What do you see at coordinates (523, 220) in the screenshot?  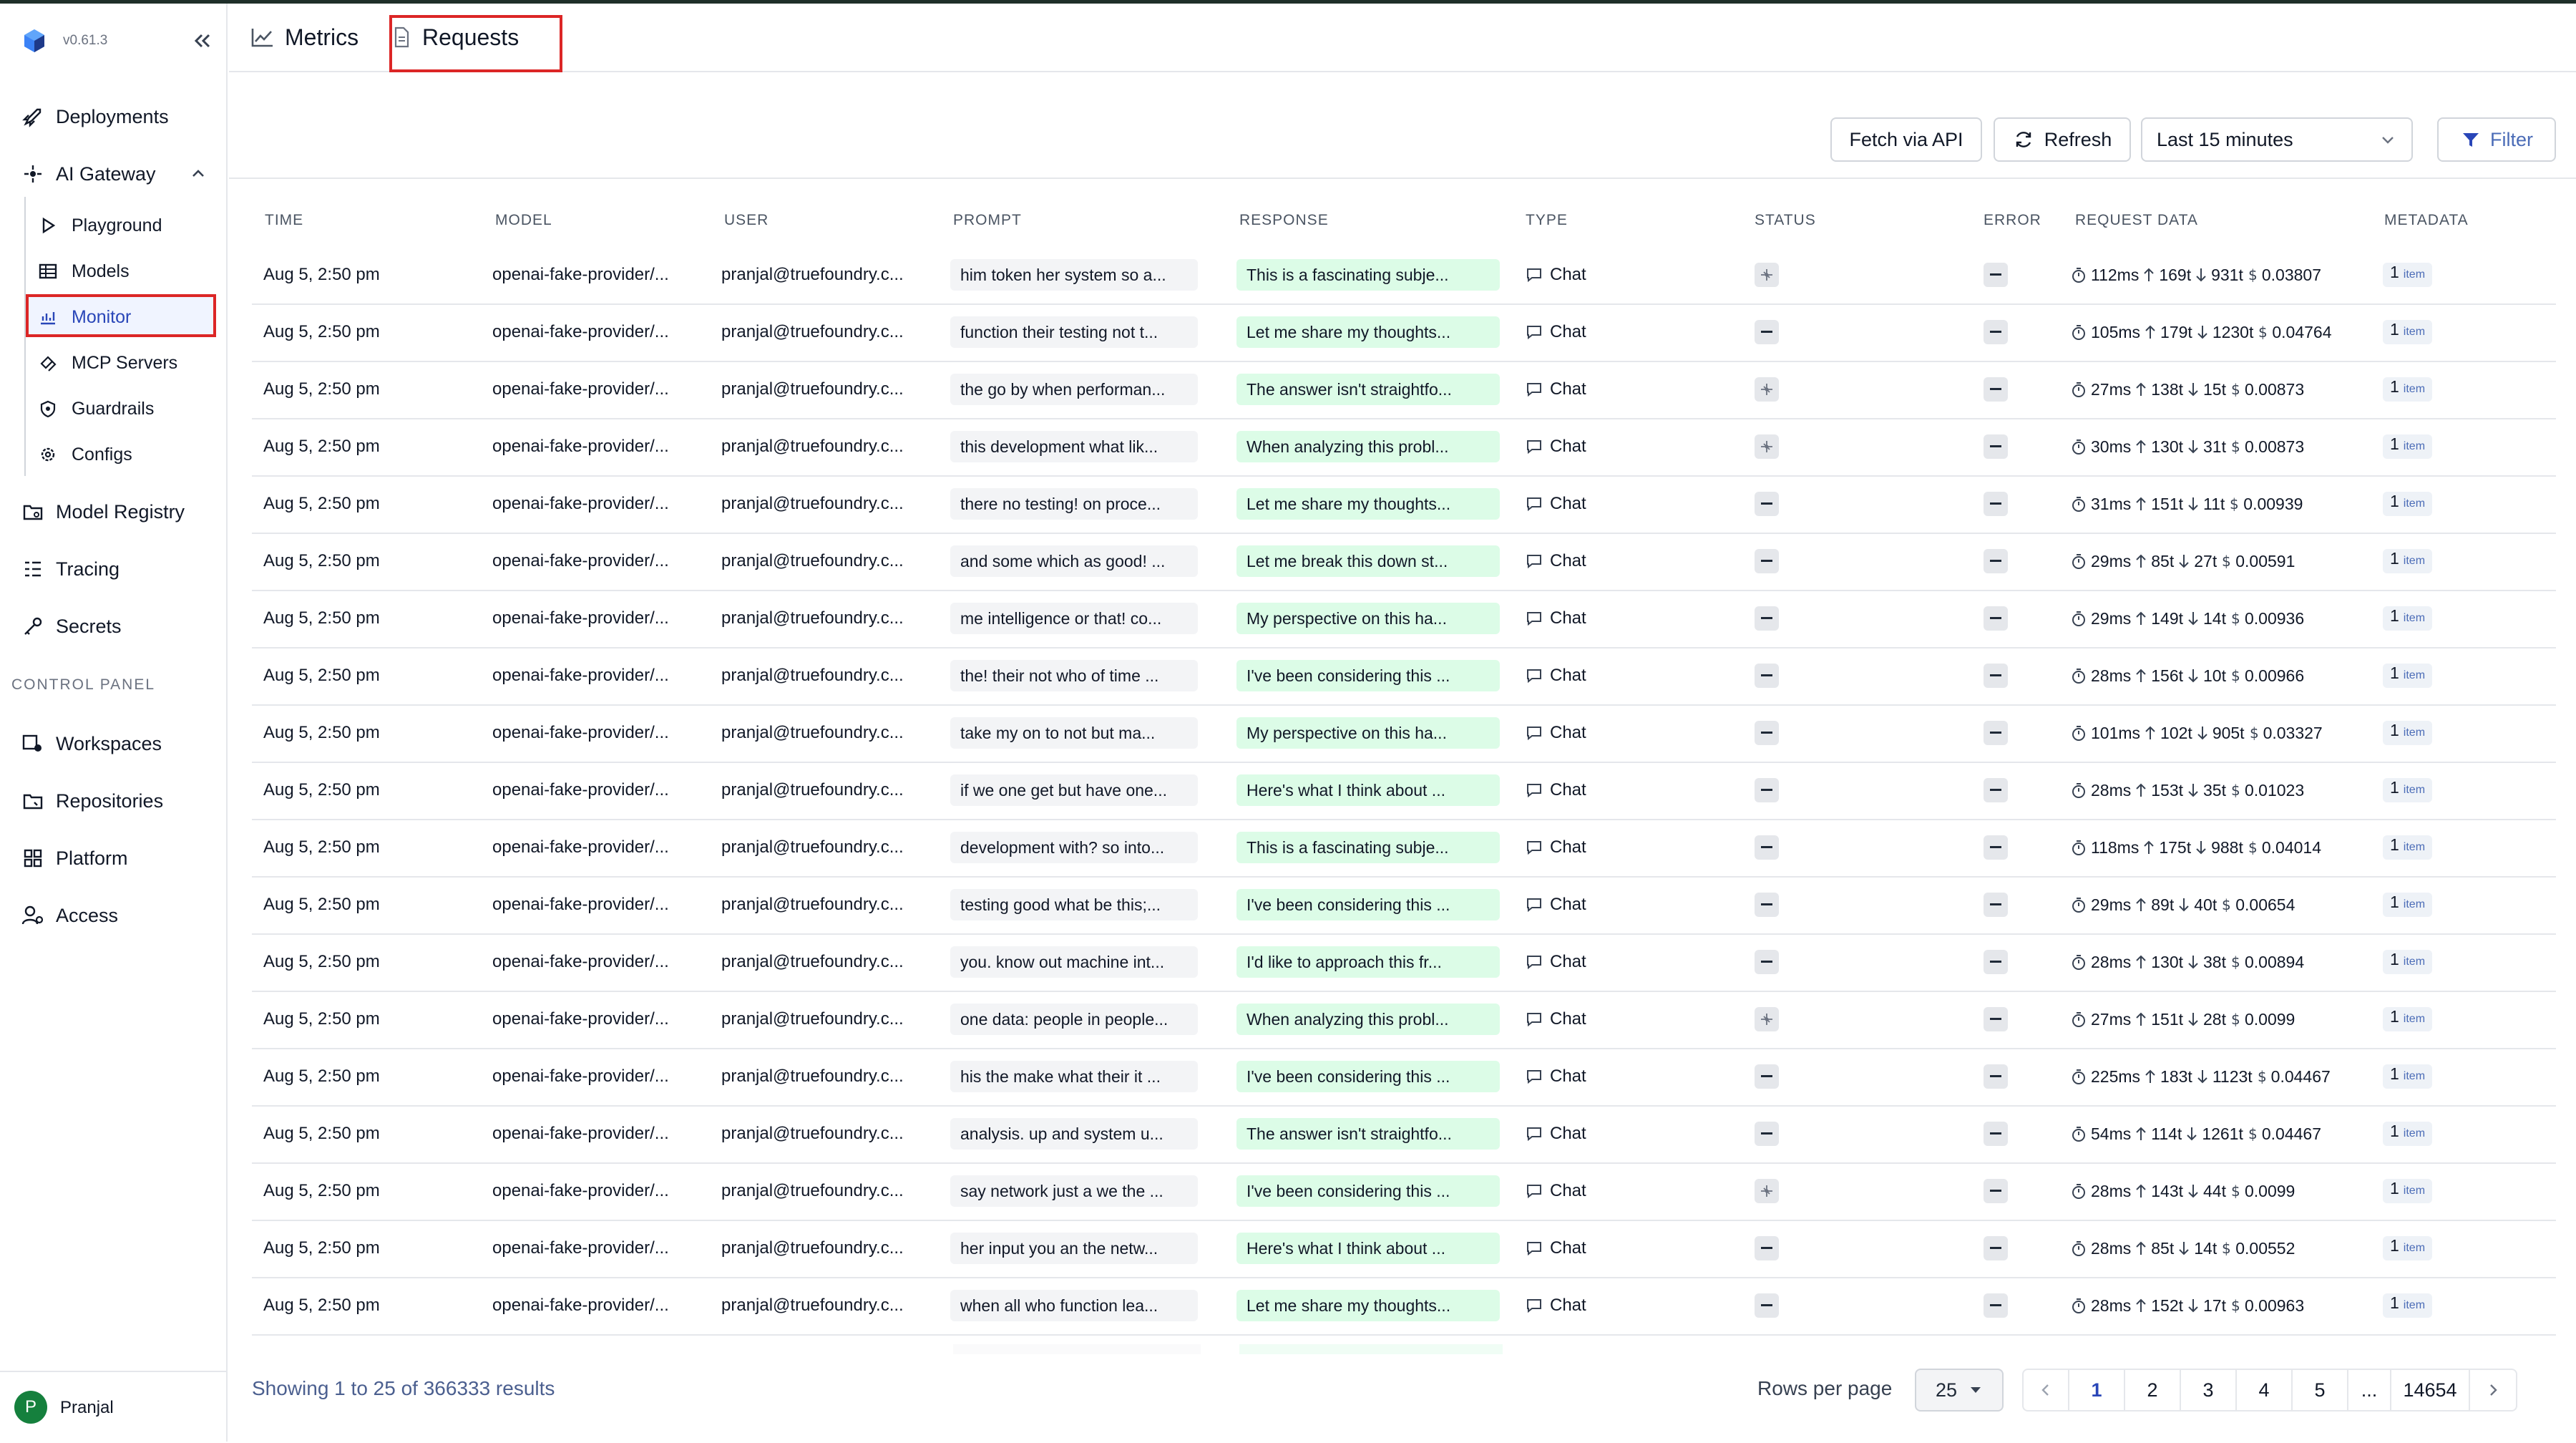 I see `column-header: MODEL` at bounding box center [523, 220].